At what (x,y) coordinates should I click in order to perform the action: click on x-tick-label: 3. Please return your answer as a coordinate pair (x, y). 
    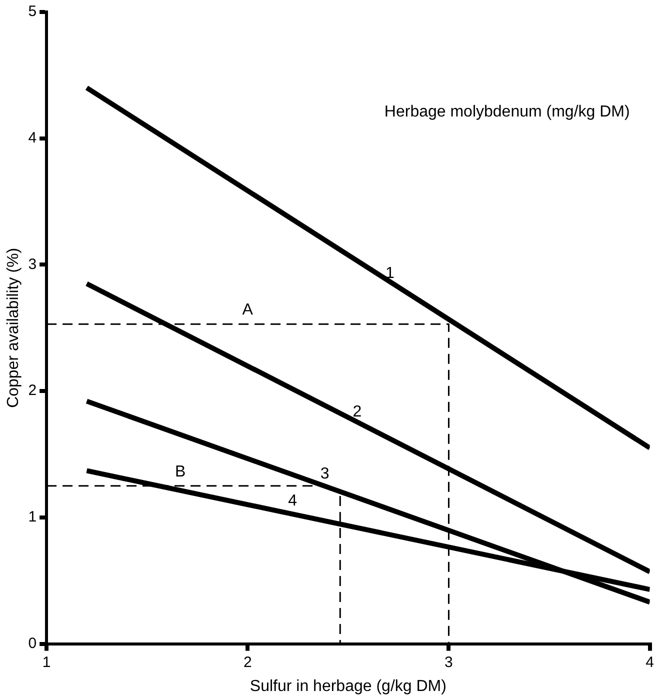
    Looking at the image, I should click on (448, 662).